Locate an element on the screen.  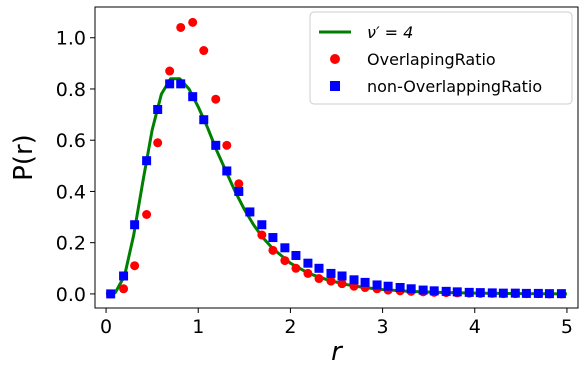
x-tick-label: 3 is located at coordinates (383, 327).